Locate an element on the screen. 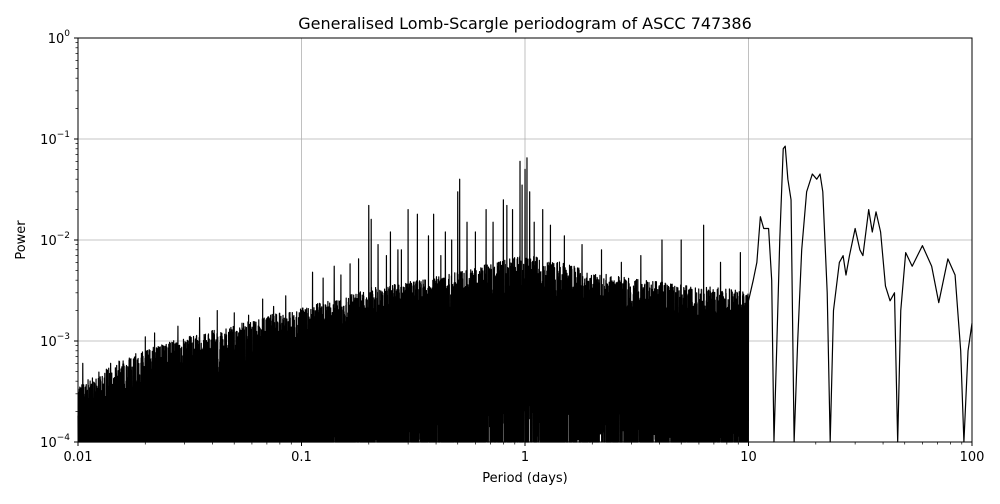 The image size is (1000, 504). x-axis-ticks: 0.01 0.1 1 10 100 is located at coordinates (524, 453).